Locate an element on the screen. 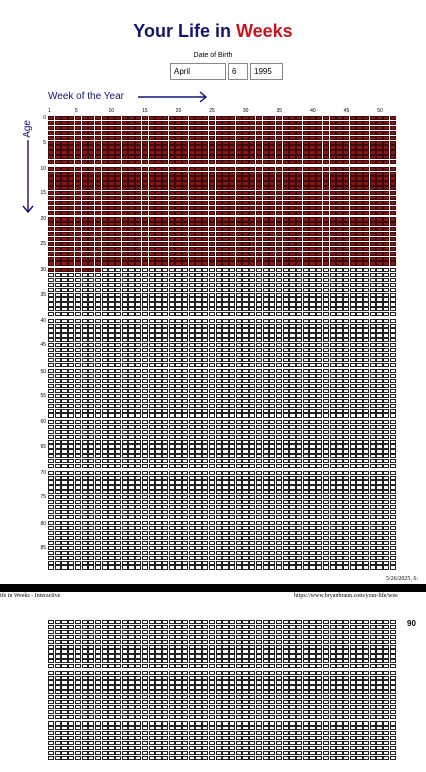 Image resolution: width=426 pixels, height=772 pixels. birth-day-input: 6 is located at coordinates (238, 71).